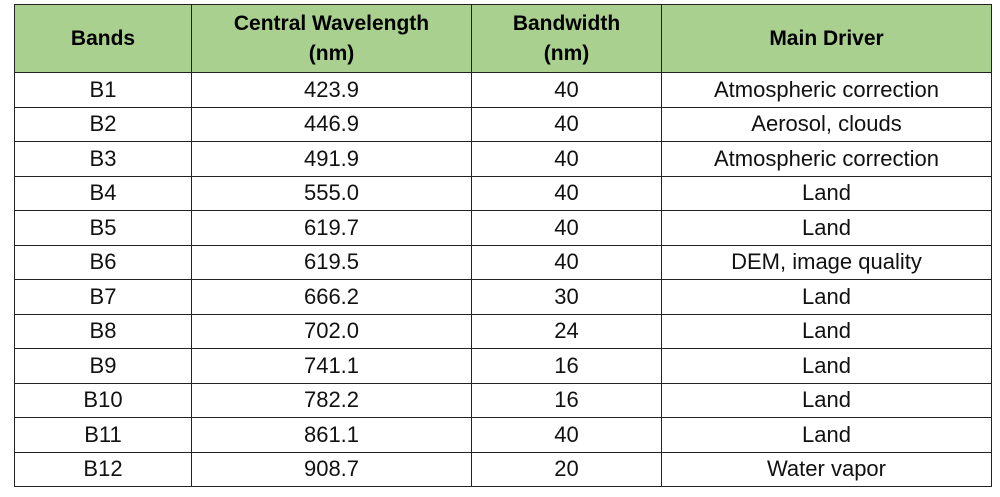  I want to click on table-row: B12 908.7 20 Water vapor, so click(503, 469).